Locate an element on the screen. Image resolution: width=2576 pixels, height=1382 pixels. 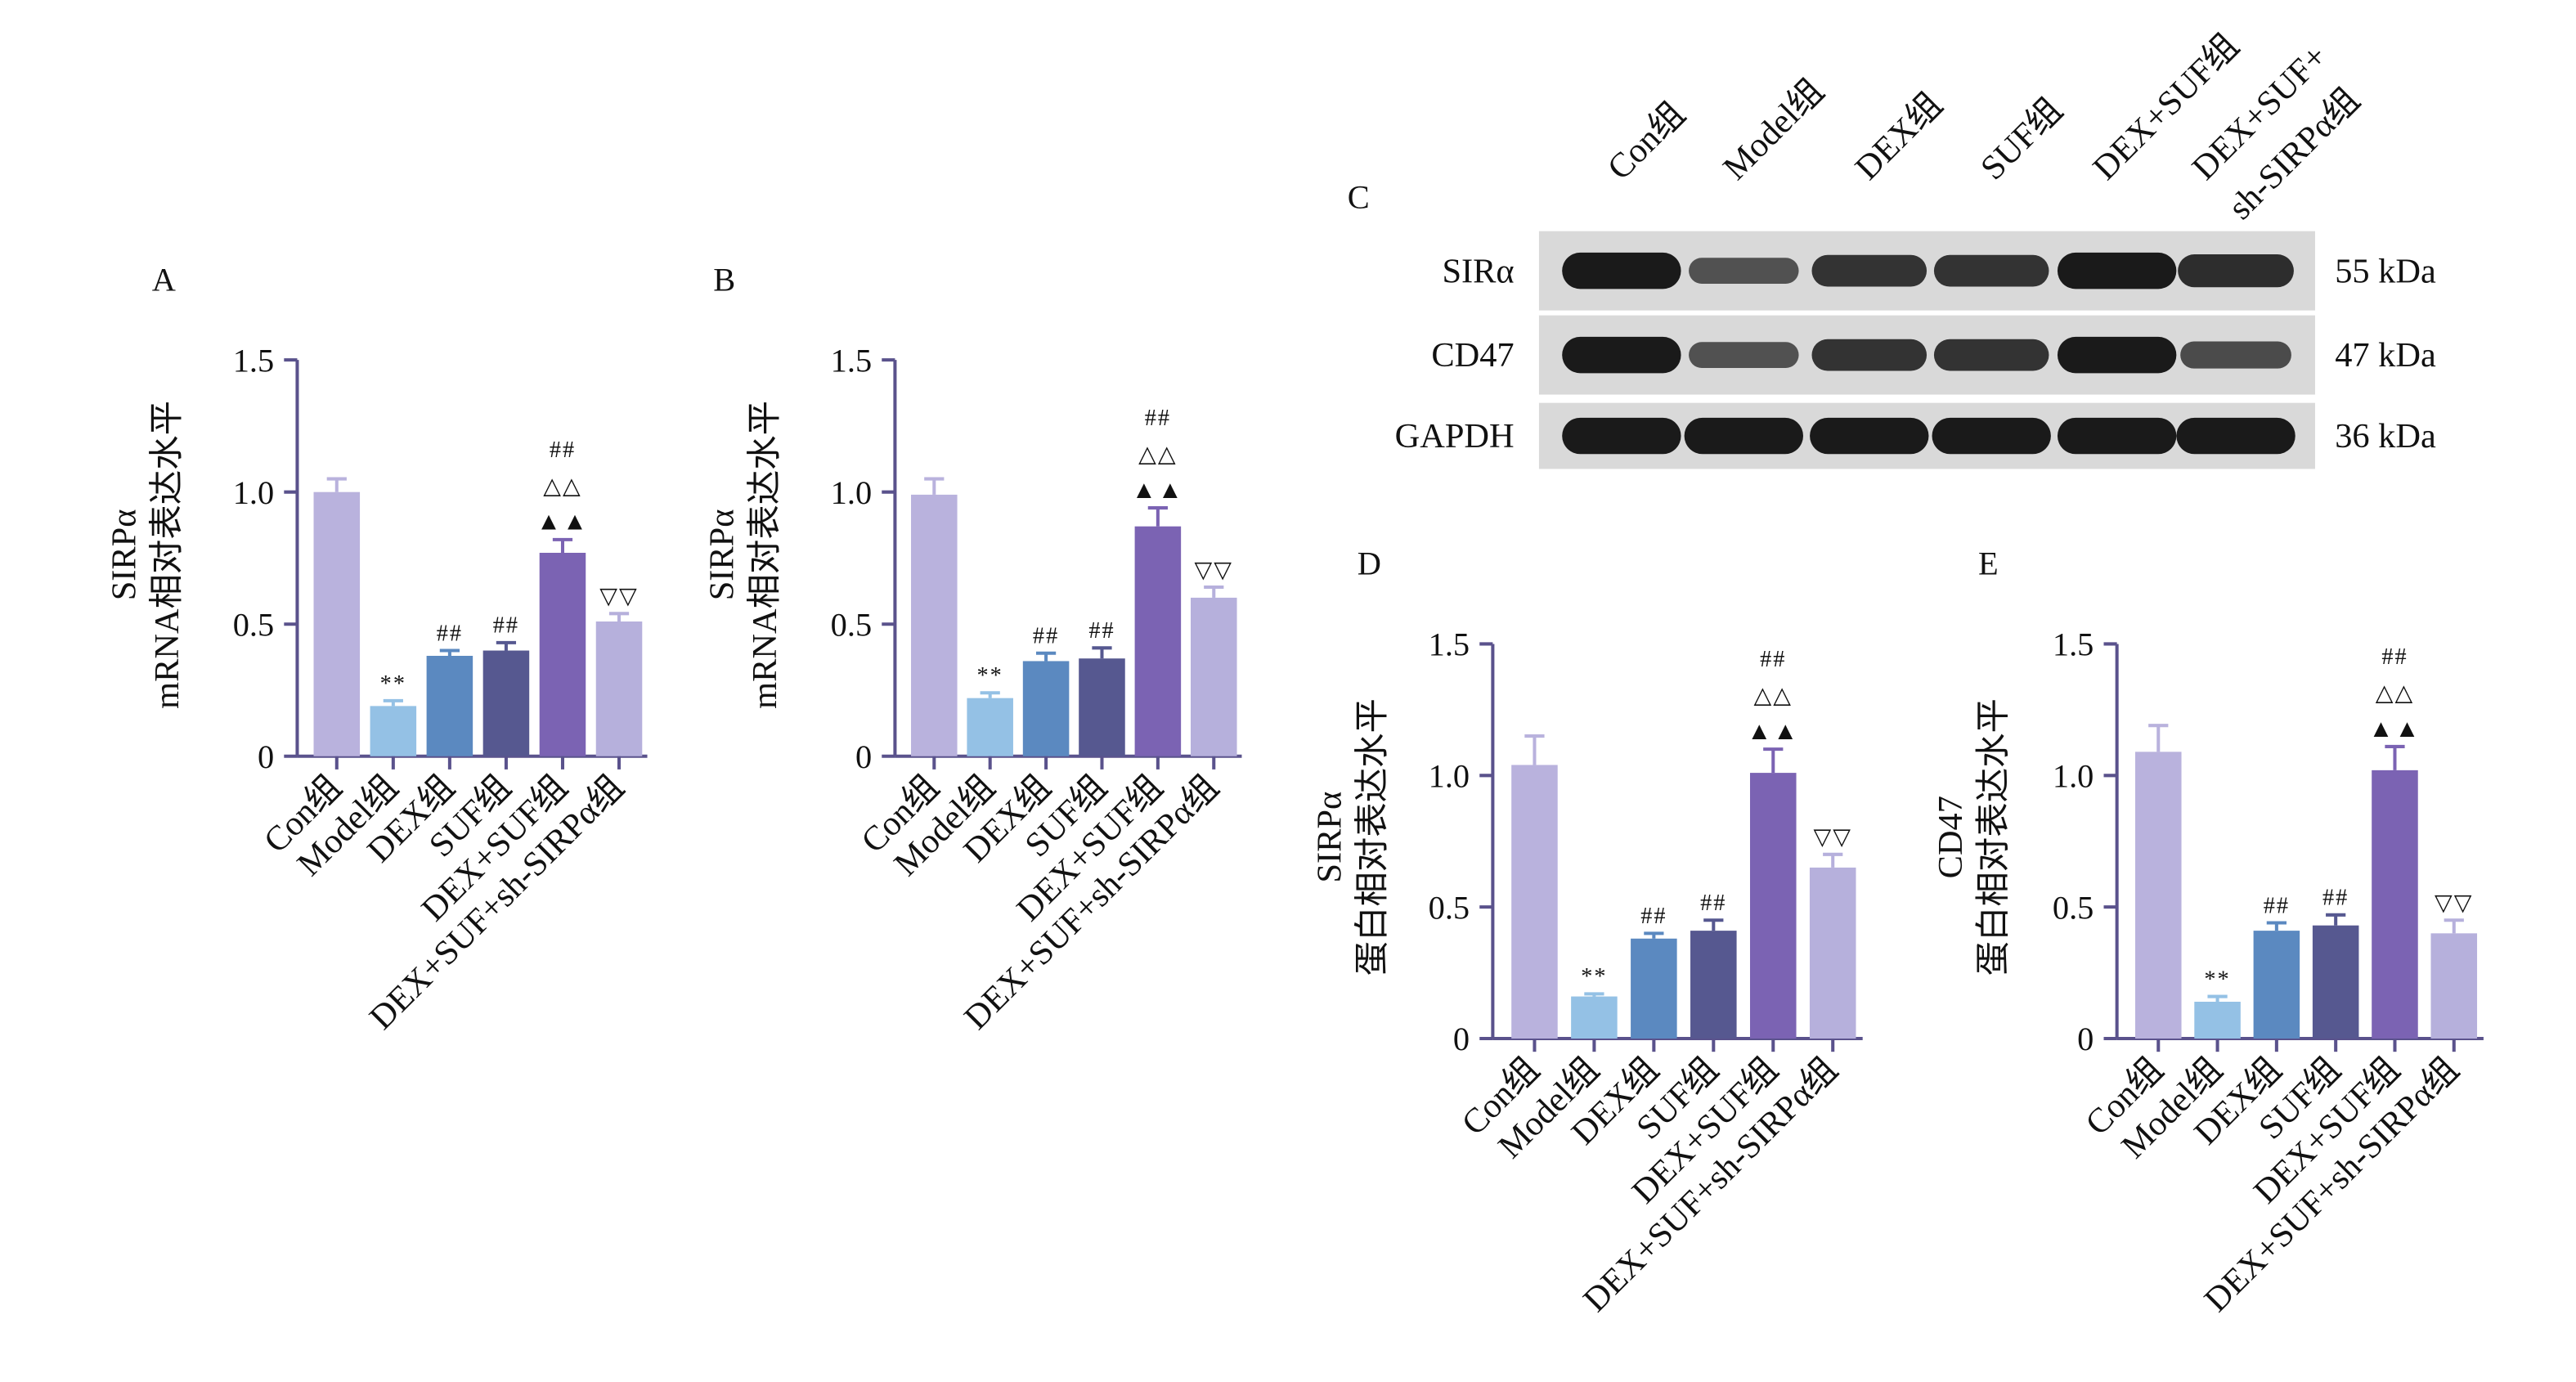
blot-mw-label: 55 kDa is located at coordinates (2385, 271).